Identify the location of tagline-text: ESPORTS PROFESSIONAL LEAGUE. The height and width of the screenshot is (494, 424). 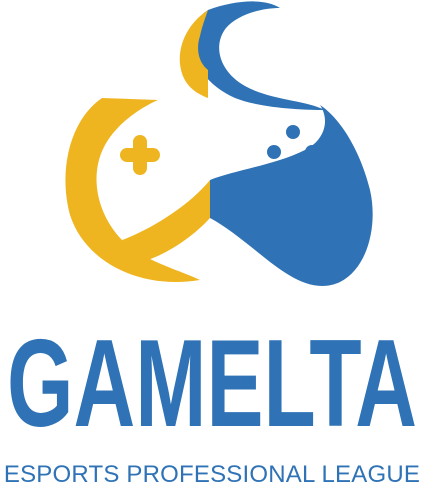
(212, 474).